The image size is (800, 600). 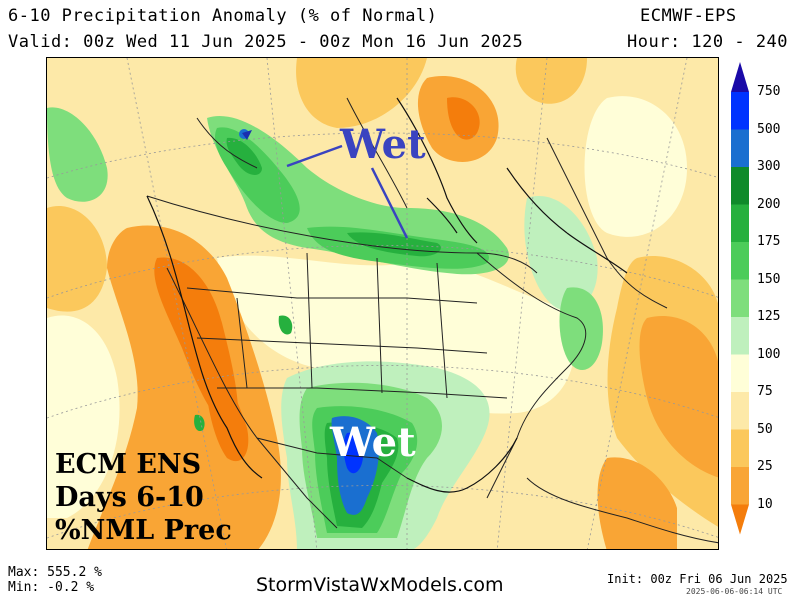 I want to click on legend-colorbar, so click(x=740, y=298).